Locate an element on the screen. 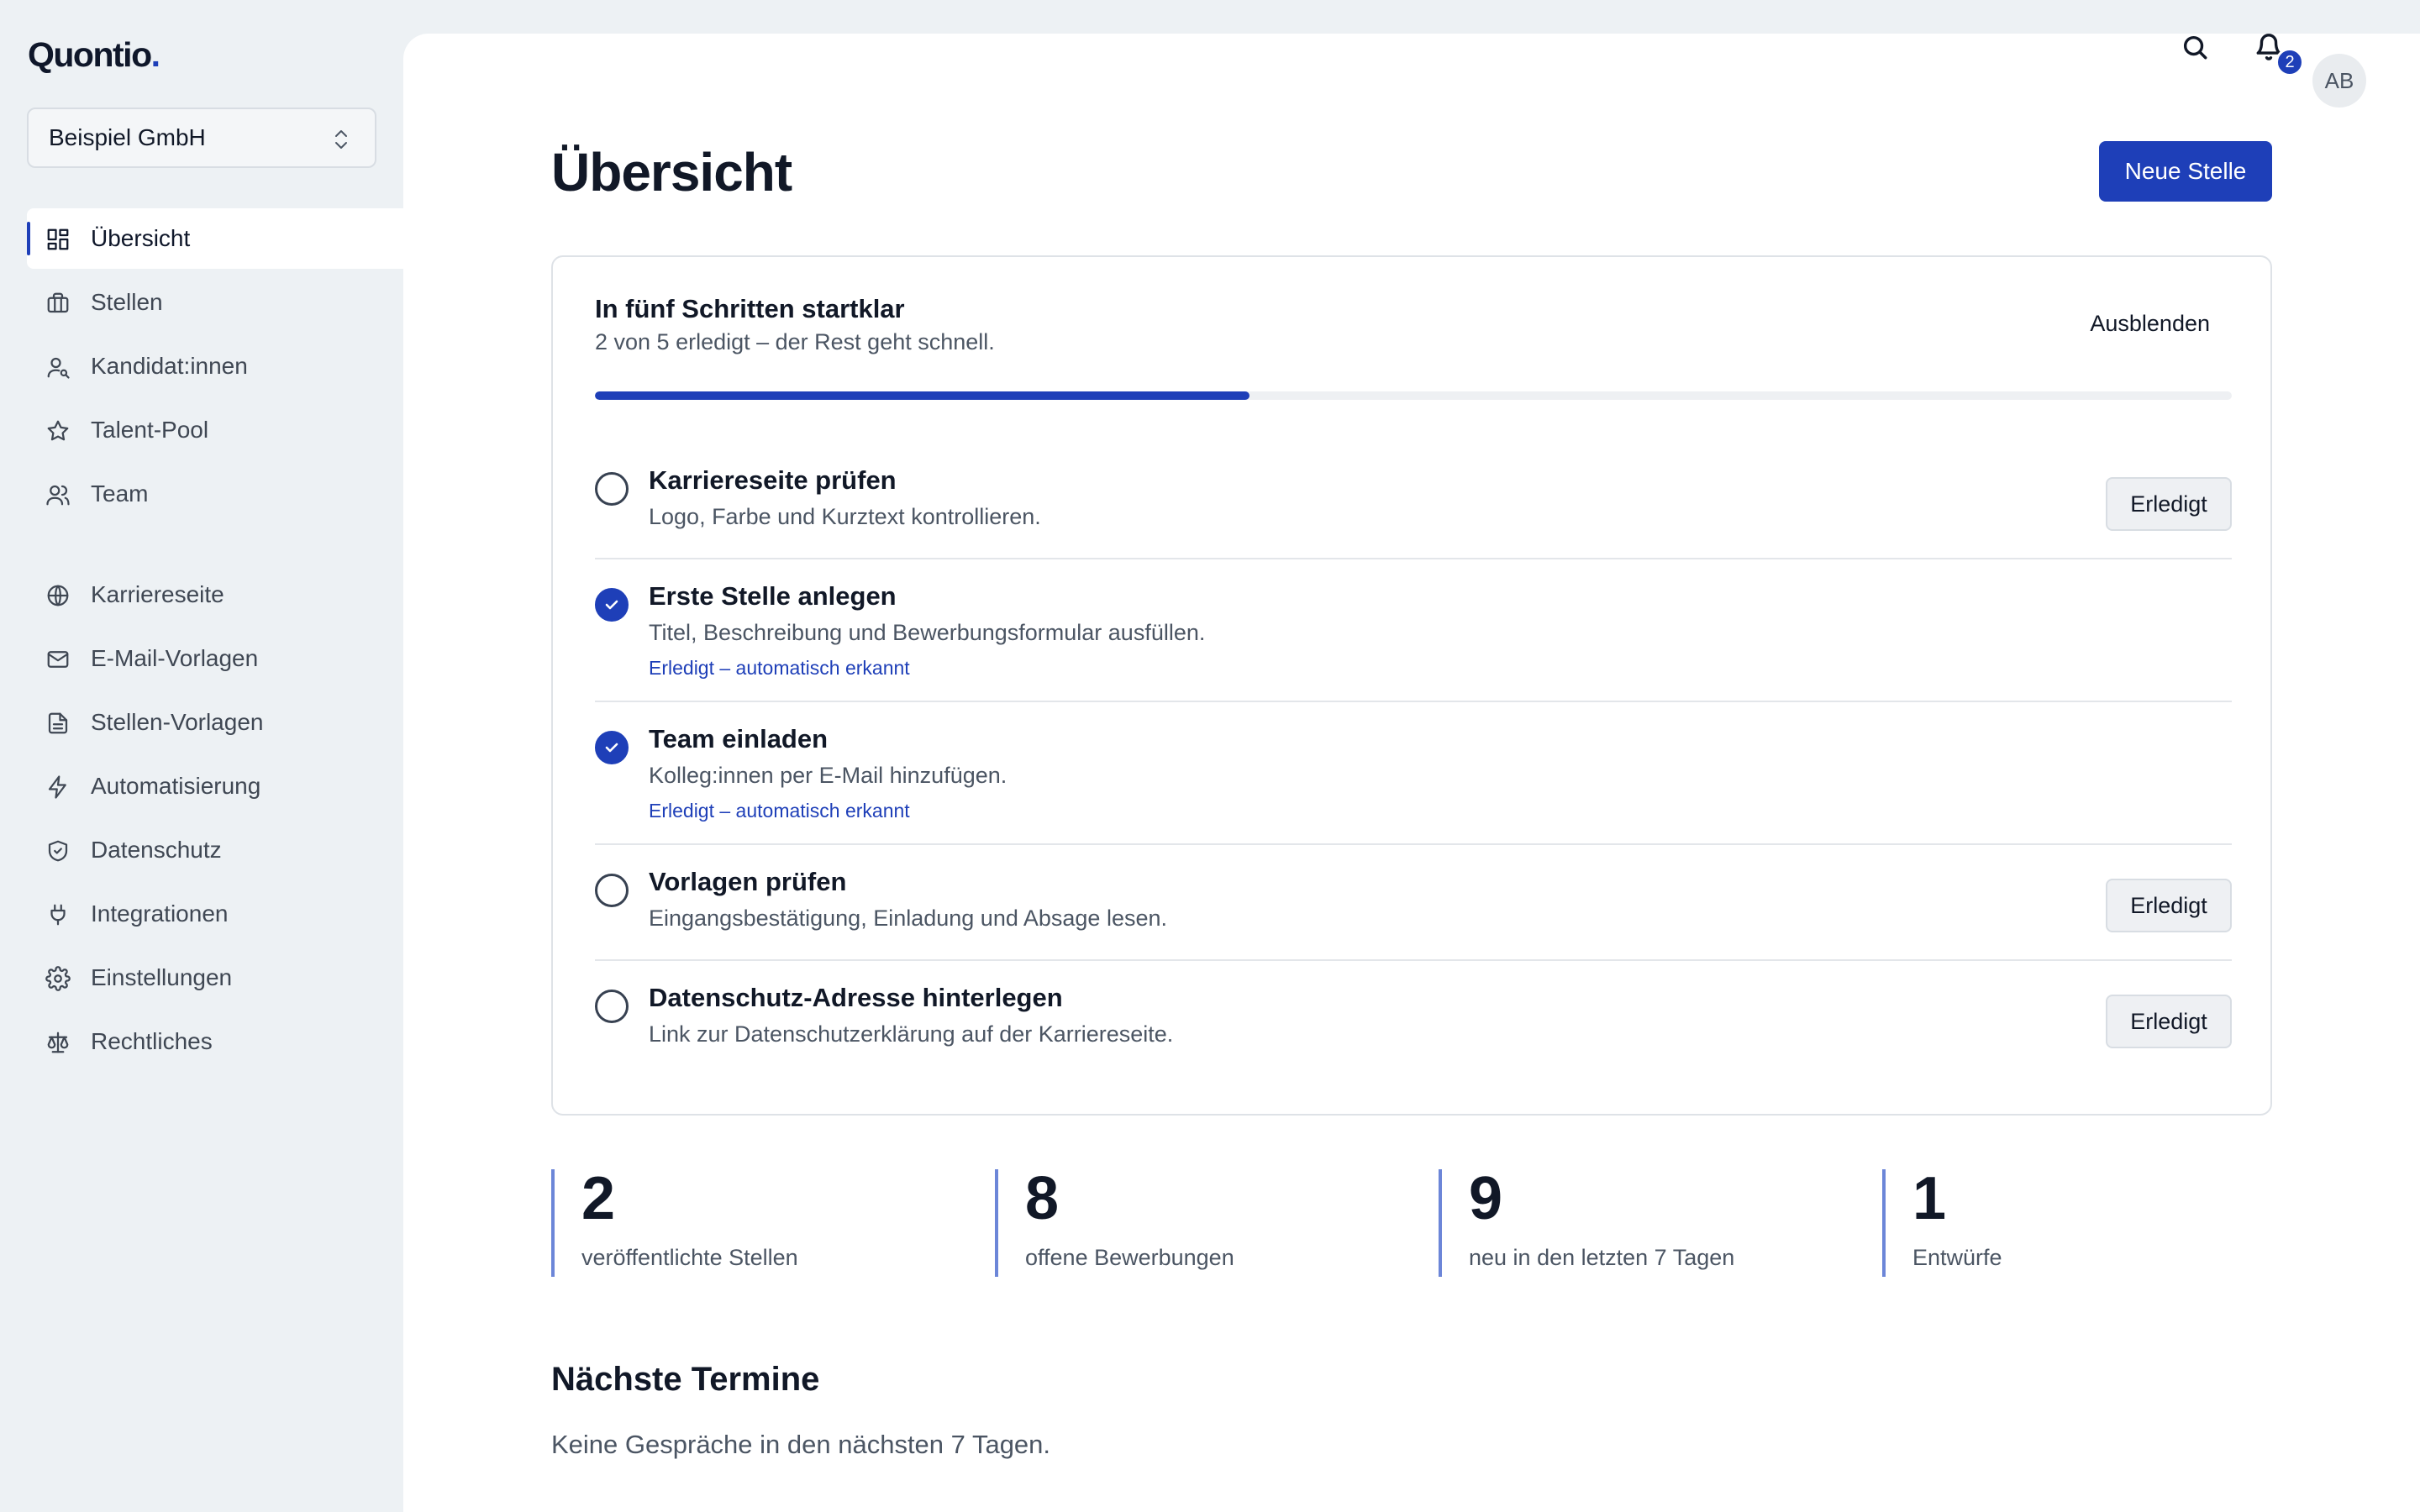 The height and width of the screenshot is (1512, 2420). onboarding-progress-fill is located at coordinates (923, 395).